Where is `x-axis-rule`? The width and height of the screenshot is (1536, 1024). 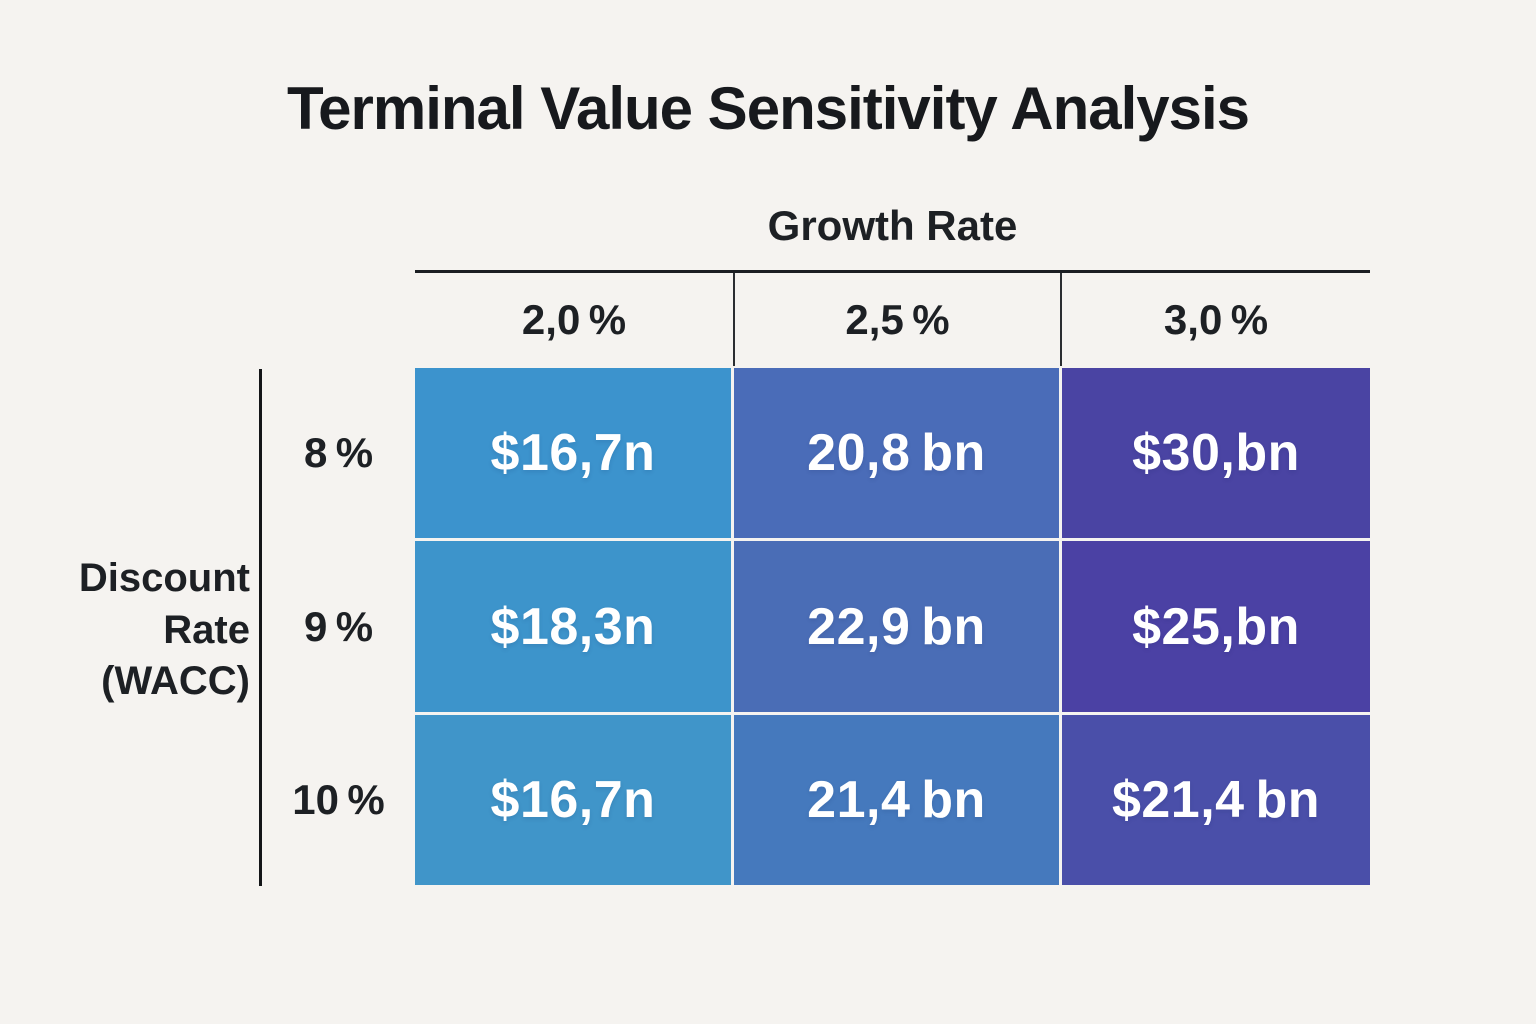 x-axis-rule is located at coordinates (892, 271).